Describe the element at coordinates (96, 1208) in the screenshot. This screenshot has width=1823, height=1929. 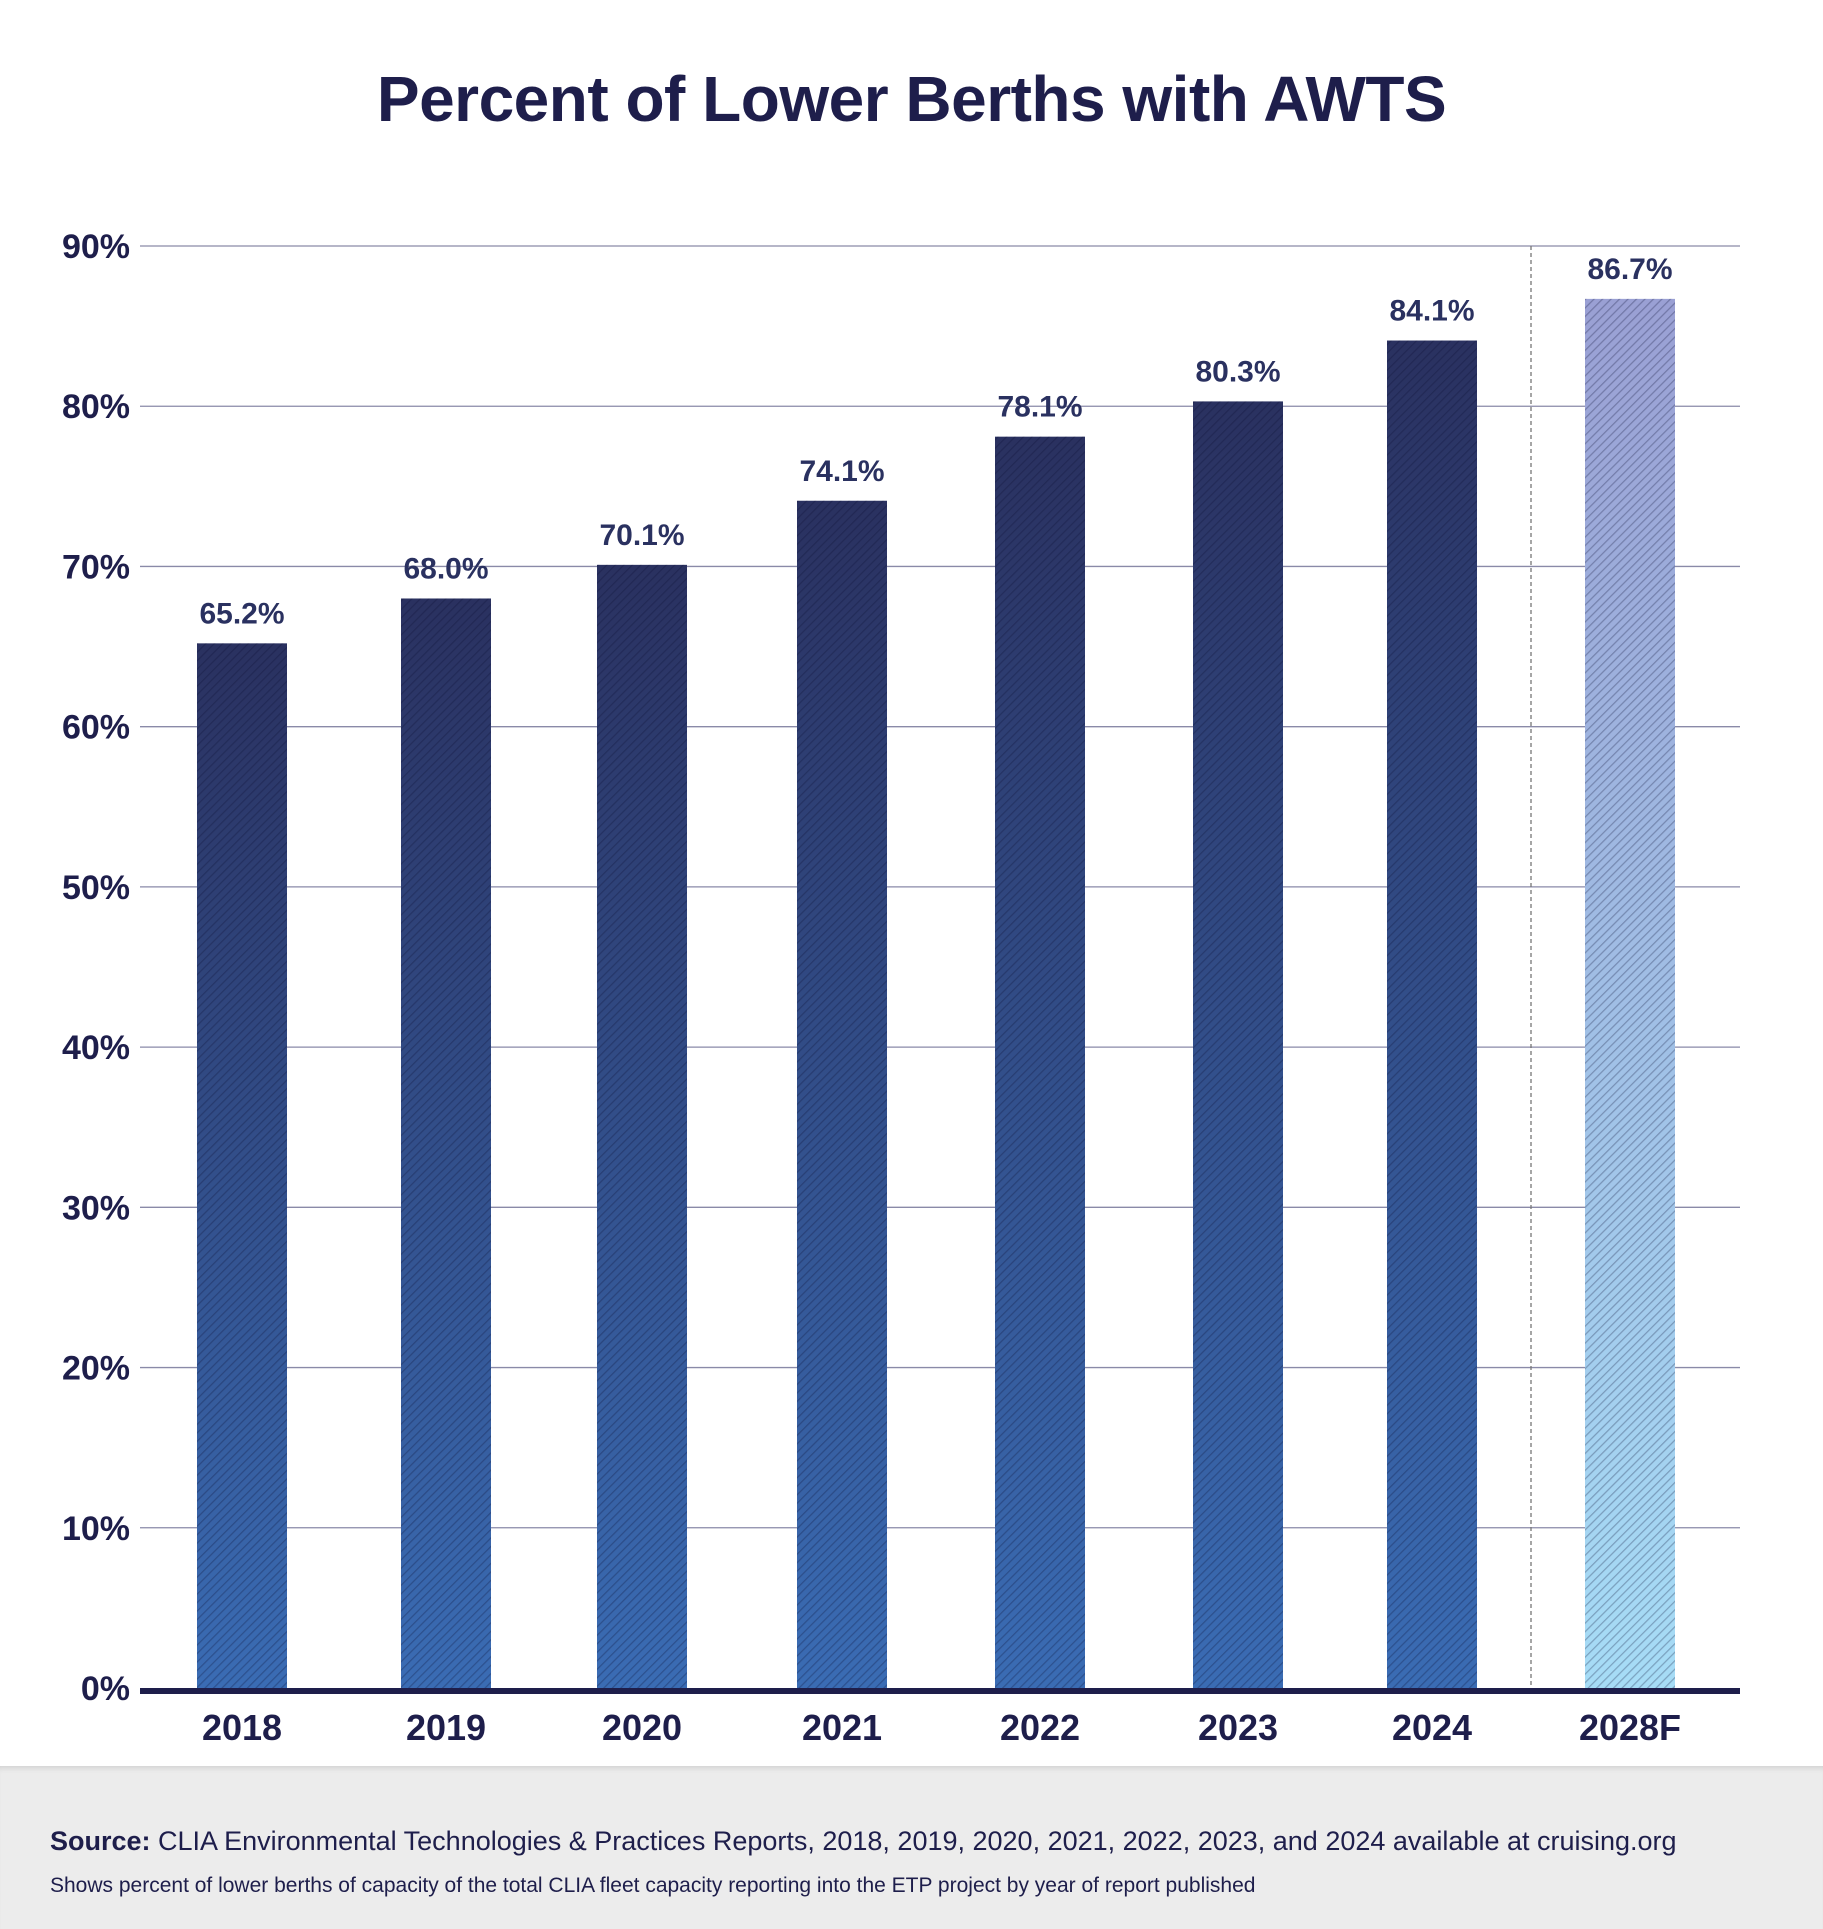
I see `y-tick-label: 30%` at that location.